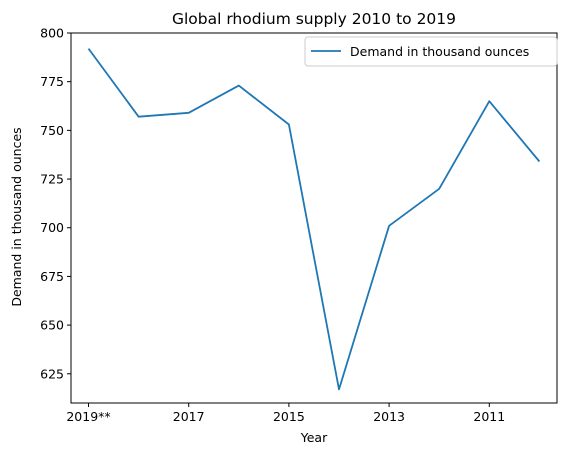  I want to click on y-tick-label: 775, so click(52, 81).